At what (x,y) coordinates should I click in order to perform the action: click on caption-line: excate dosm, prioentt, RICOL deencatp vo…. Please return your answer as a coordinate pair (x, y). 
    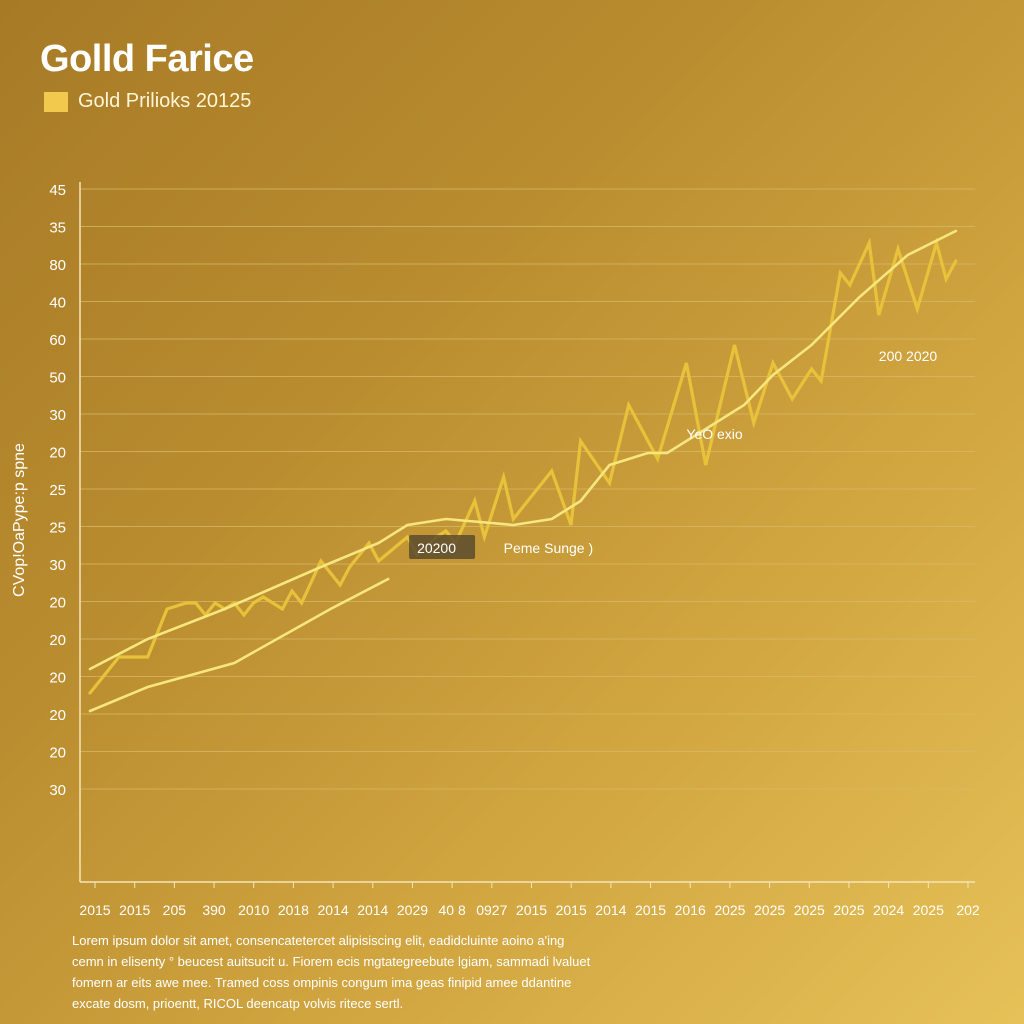
    Looking at the image, I should click on (238, 1003).